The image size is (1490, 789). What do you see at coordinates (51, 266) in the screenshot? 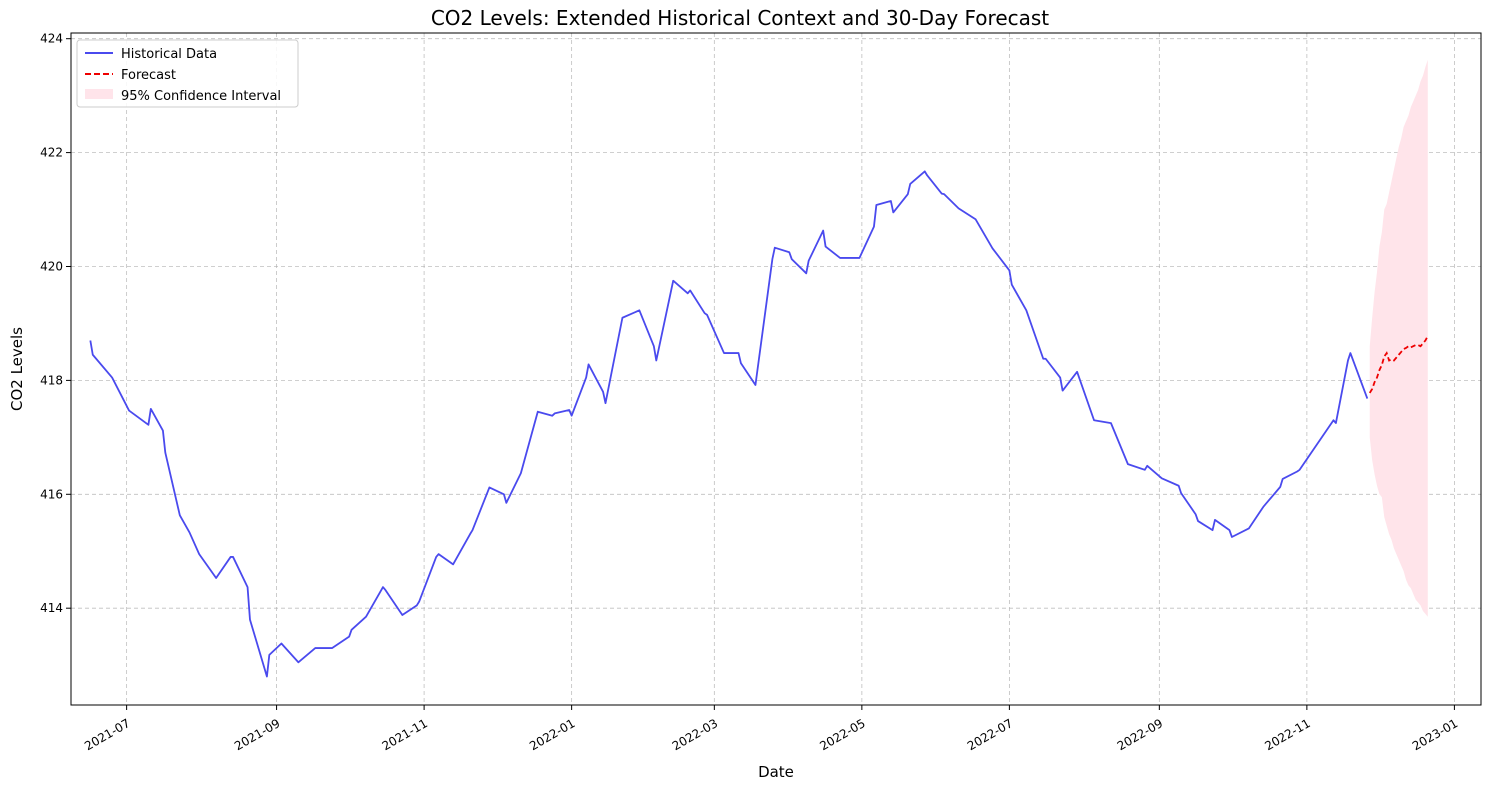
I see `y-tick-label: 420` at bounding box center [51, 266].